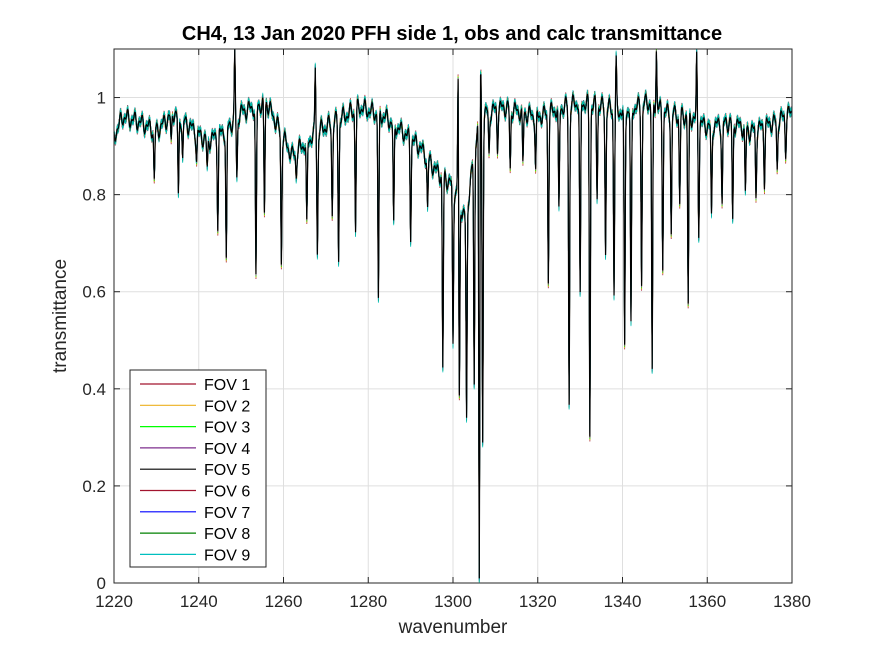 The image size is (875, 656). What do you see at coordinates (94, 341) in the screenshot?
I see `y-tick-labels: 0 0.2 0.4 0.6 0.8 1` at bounding box center [94, 341].